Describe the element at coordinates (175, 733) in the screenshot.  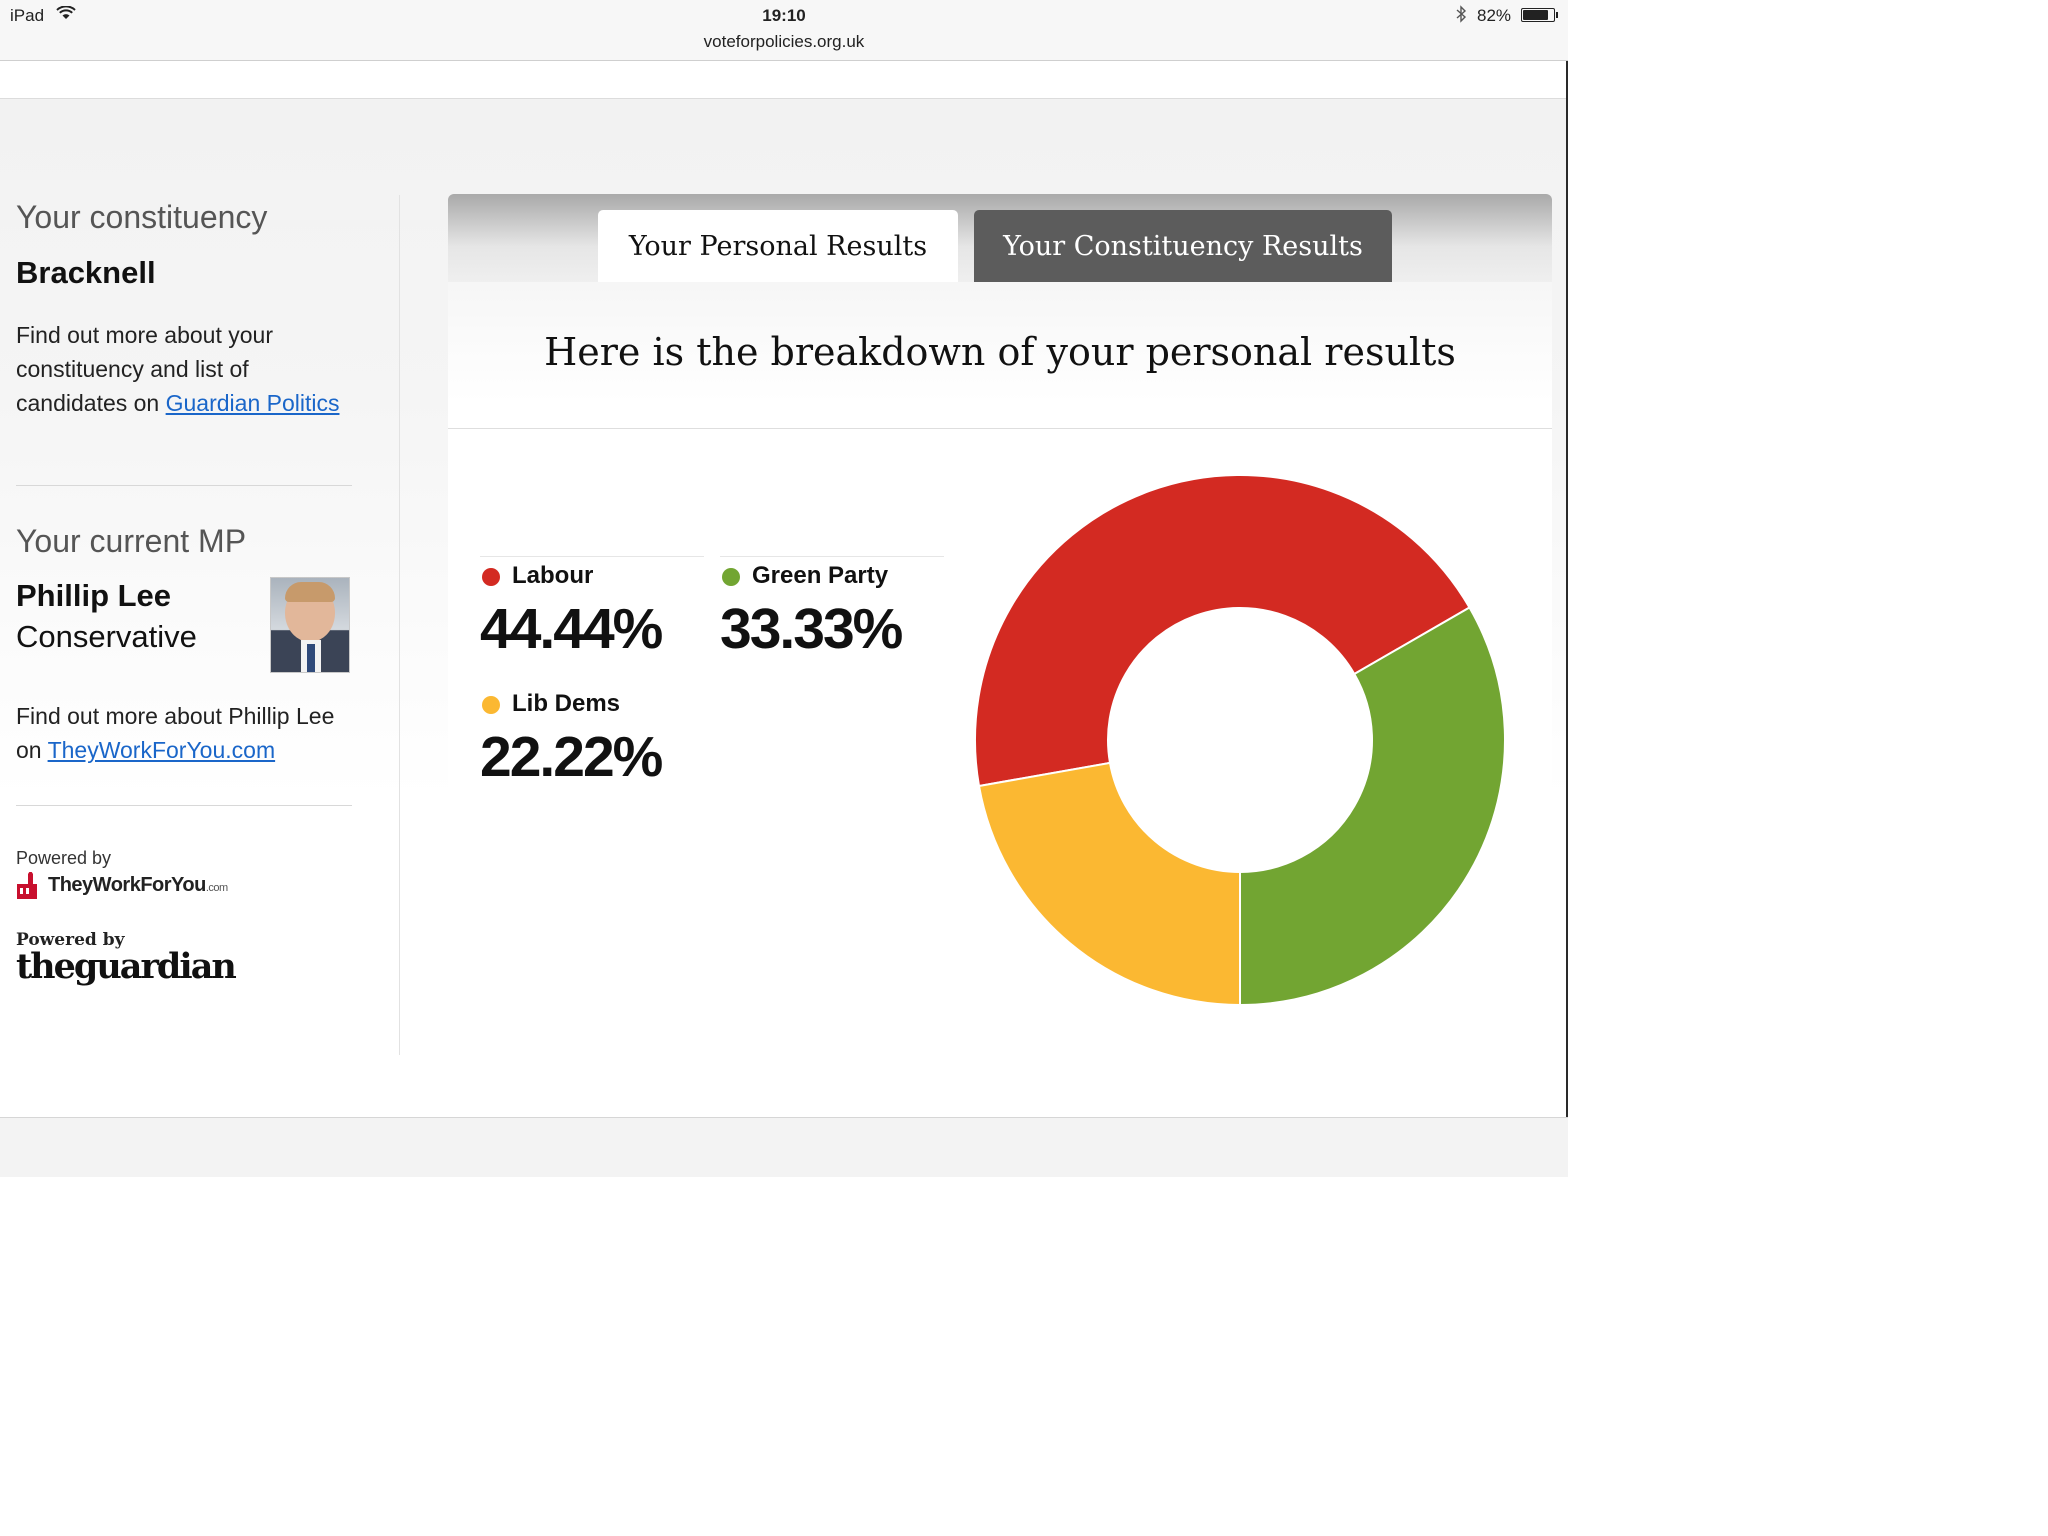
I see `mp-info-text: Find out more about Phillip Lee on` at that location.